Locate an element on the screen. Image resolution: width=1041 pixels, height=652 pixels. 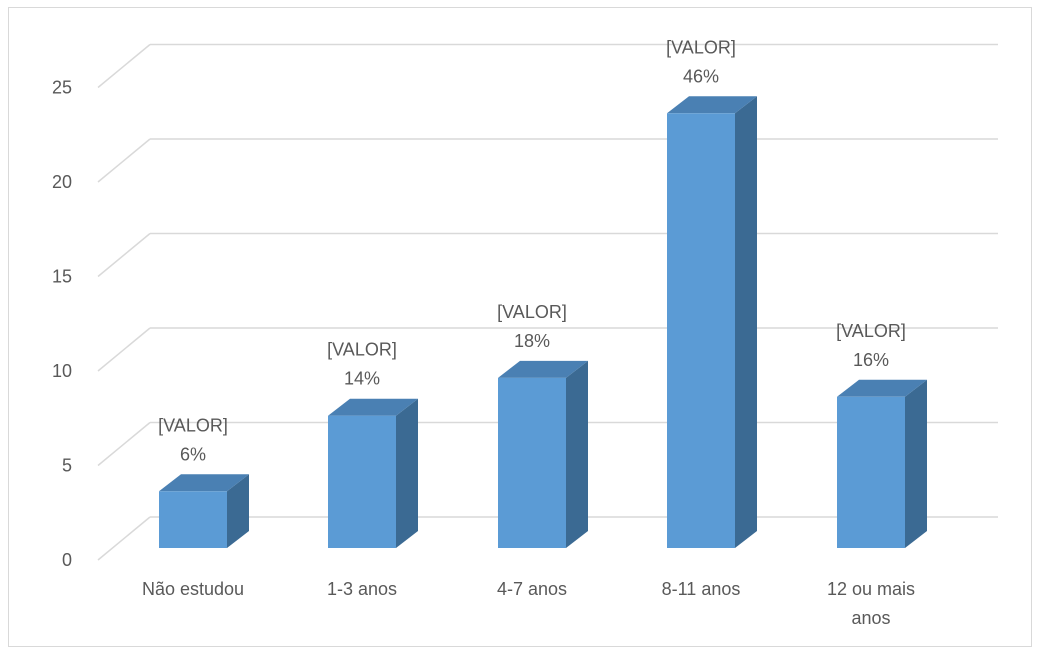
data-label: 18% is located at coordinates (532, 341).